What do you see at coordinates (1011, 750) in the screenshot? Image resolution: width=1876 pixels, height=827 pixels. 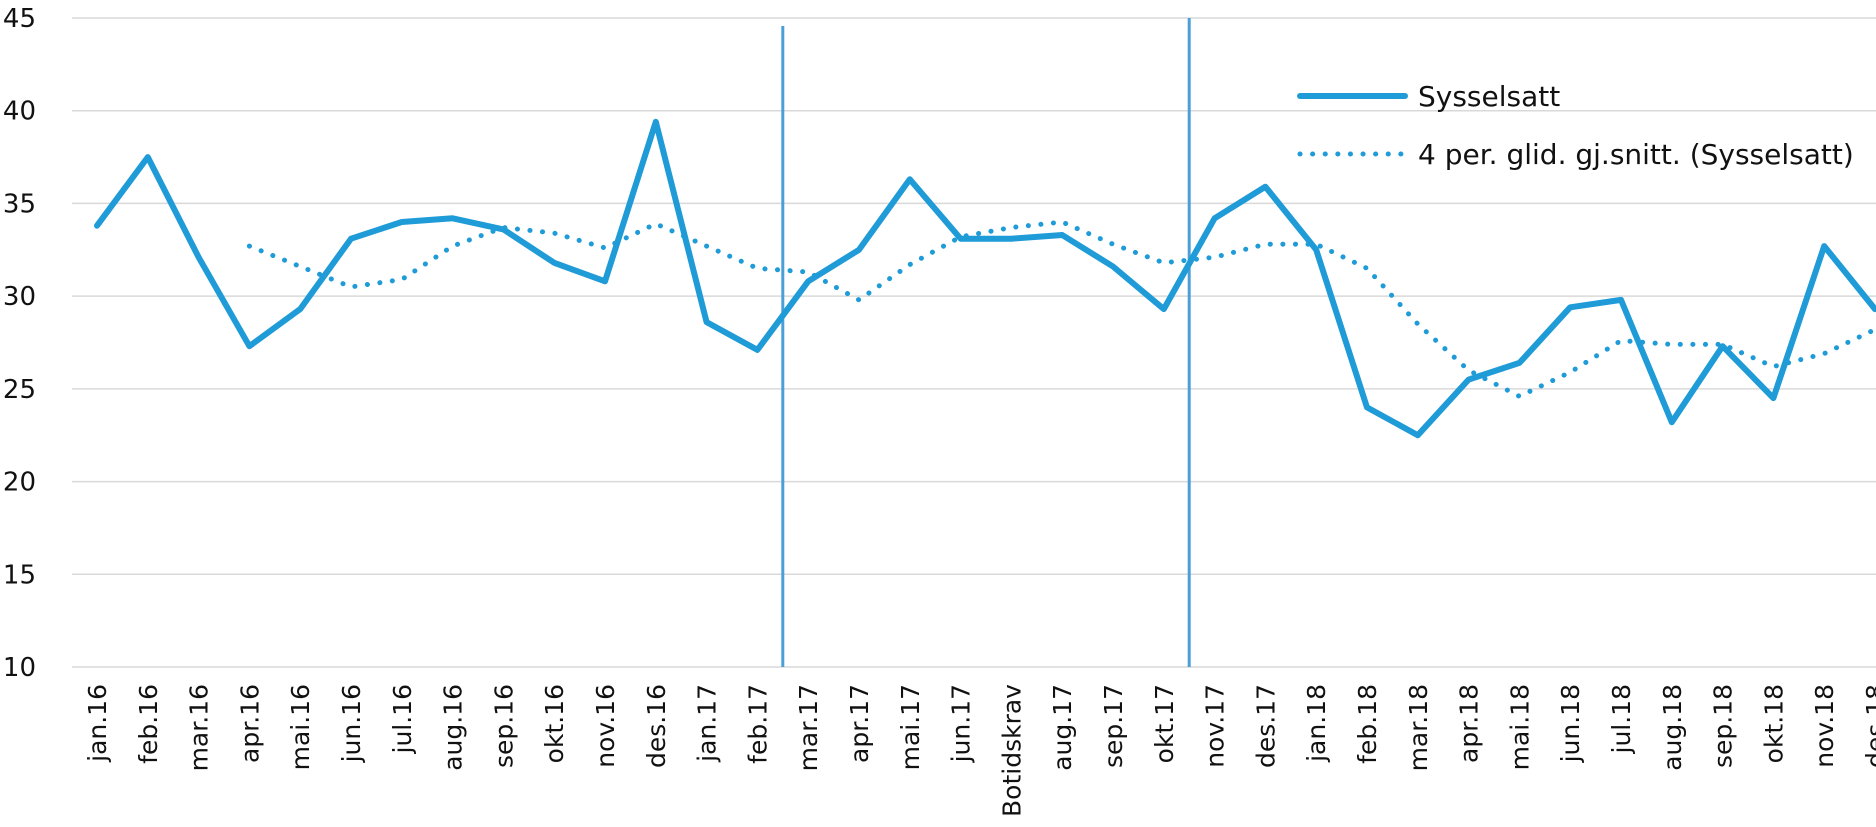 I see `x-tick-label: Botidskrav` at bounding box center [1011, 750].